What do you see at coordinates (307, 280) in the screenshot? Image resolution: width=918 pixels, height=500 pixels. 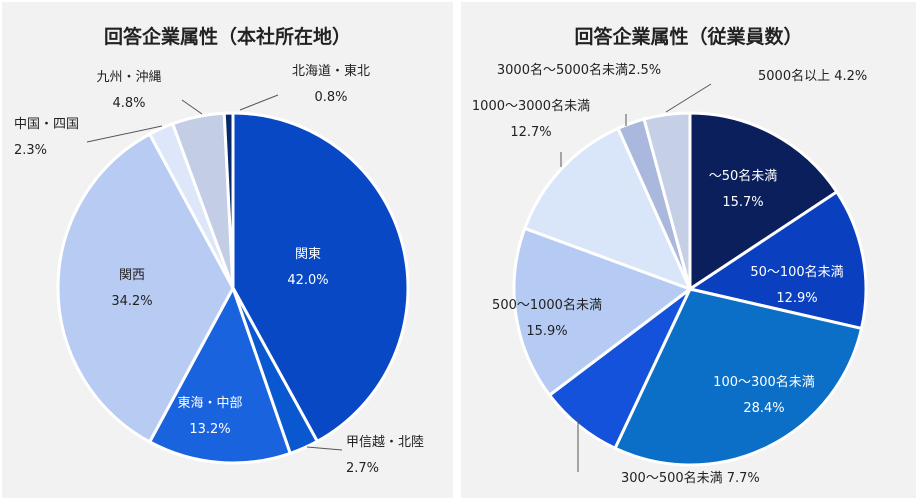 I see `slice-value-label: 42.0%` at bounding box center [307, 280].